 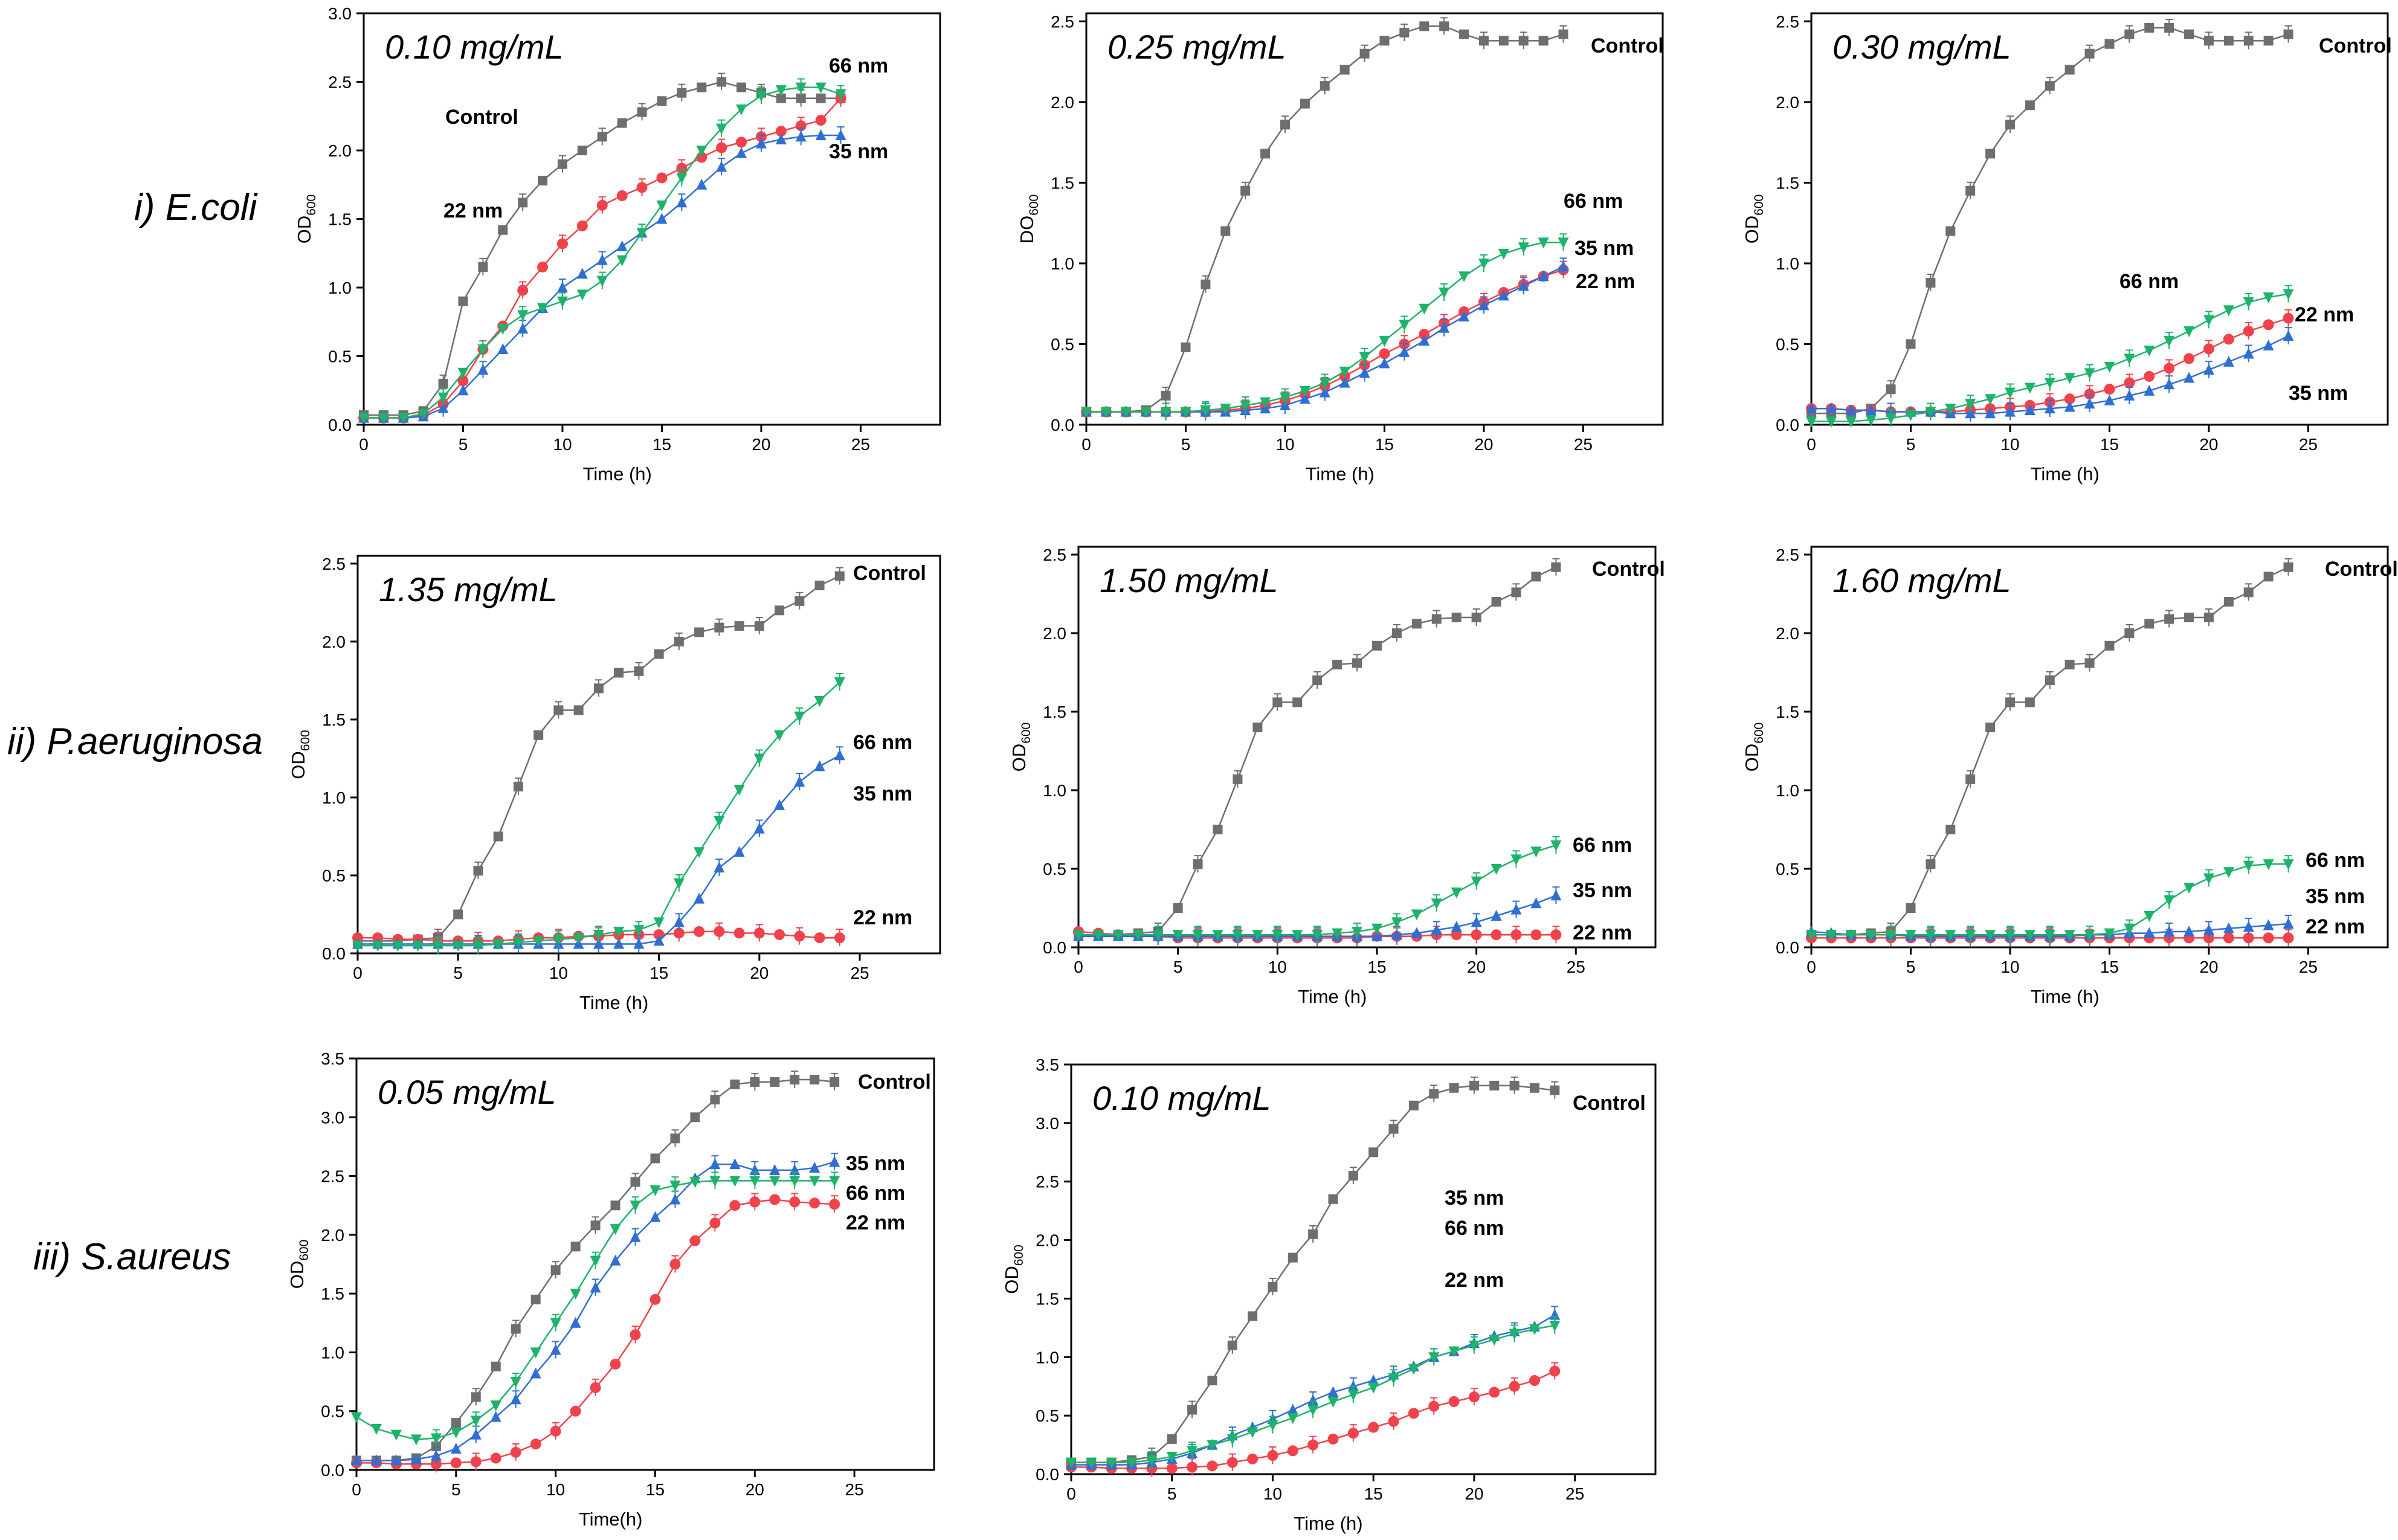 I want to click on y-tick-label: 0.5, so click(x=1054, y=869).